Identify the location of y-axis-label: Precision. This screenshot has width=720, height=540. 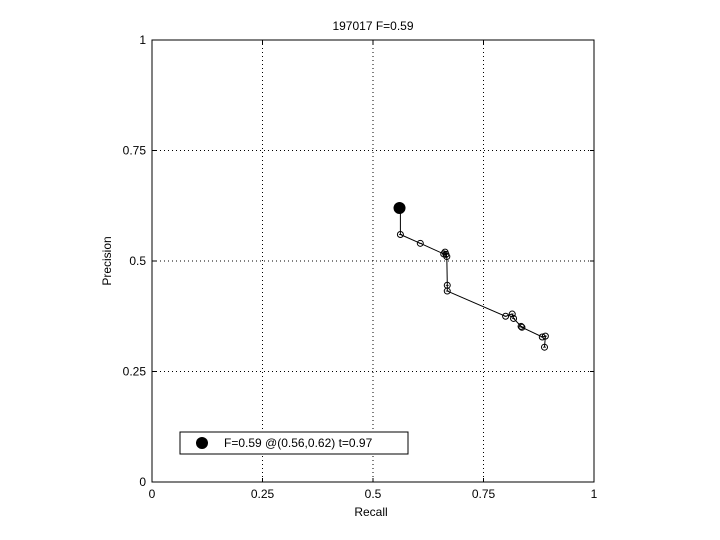
(107, 260).